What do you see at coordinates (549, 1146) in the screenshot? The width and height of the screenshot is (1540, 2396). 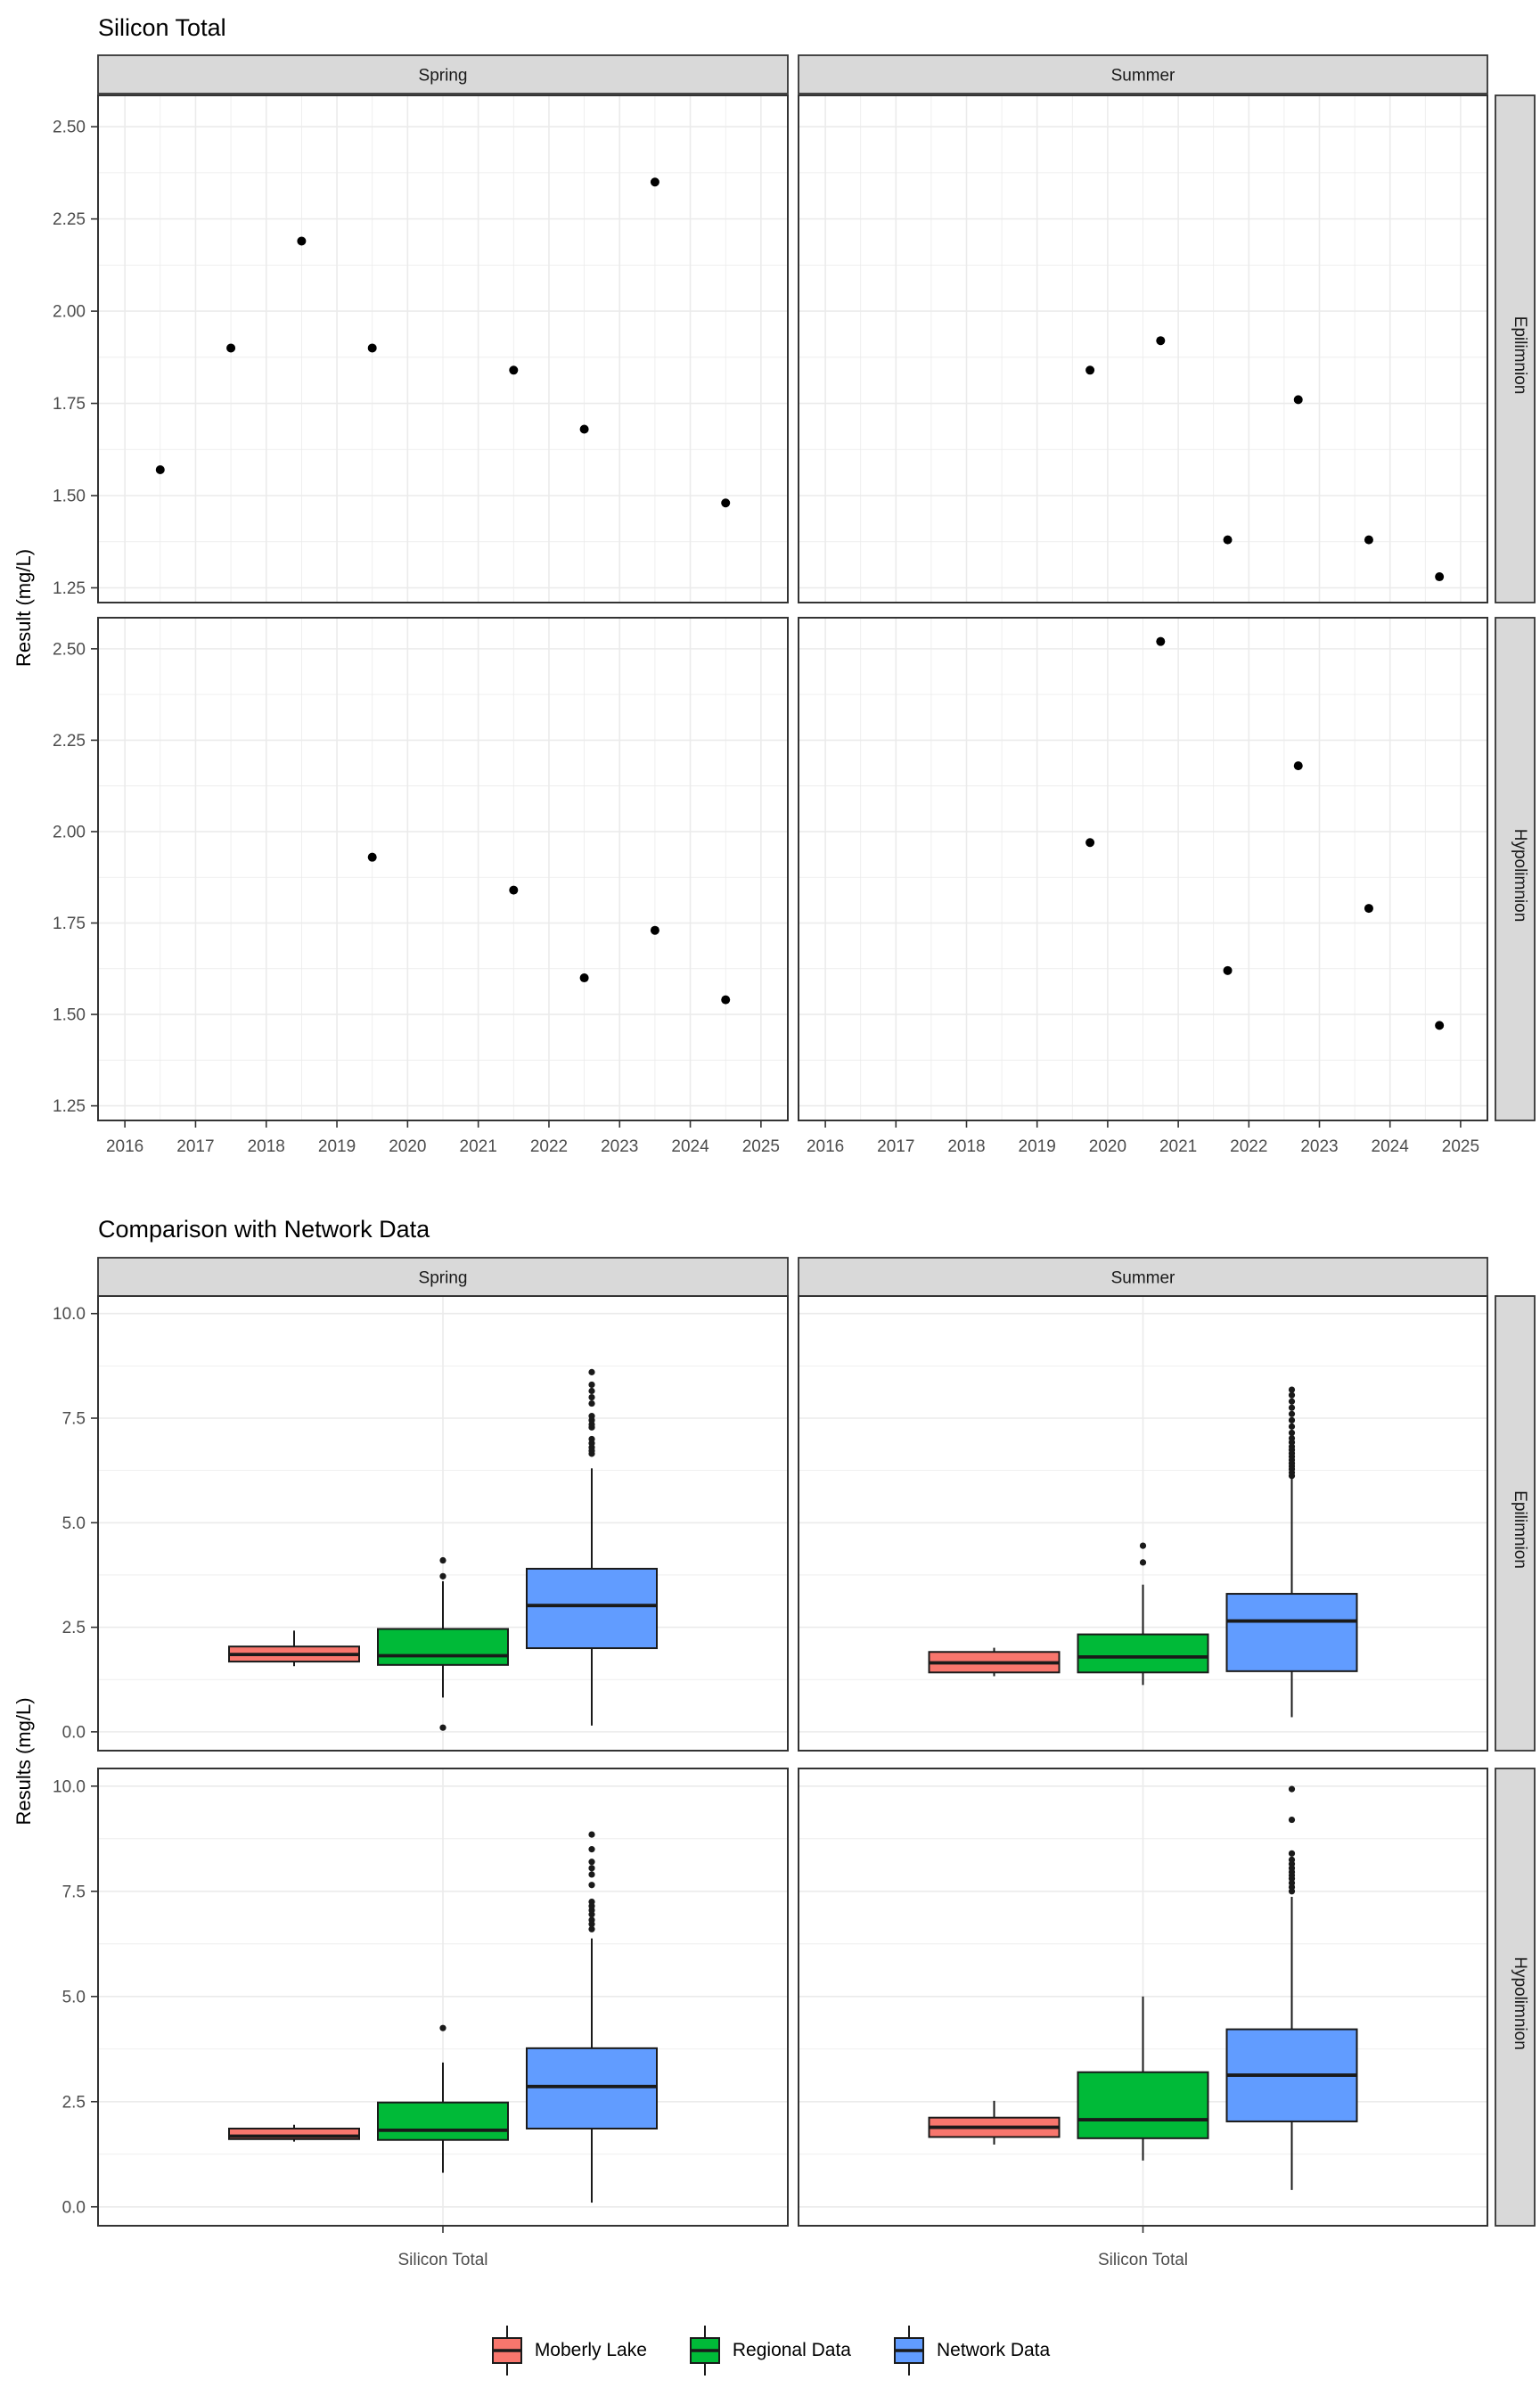 I see `x-axis-tick-label: 2022` at bounding box center [549, 1146].